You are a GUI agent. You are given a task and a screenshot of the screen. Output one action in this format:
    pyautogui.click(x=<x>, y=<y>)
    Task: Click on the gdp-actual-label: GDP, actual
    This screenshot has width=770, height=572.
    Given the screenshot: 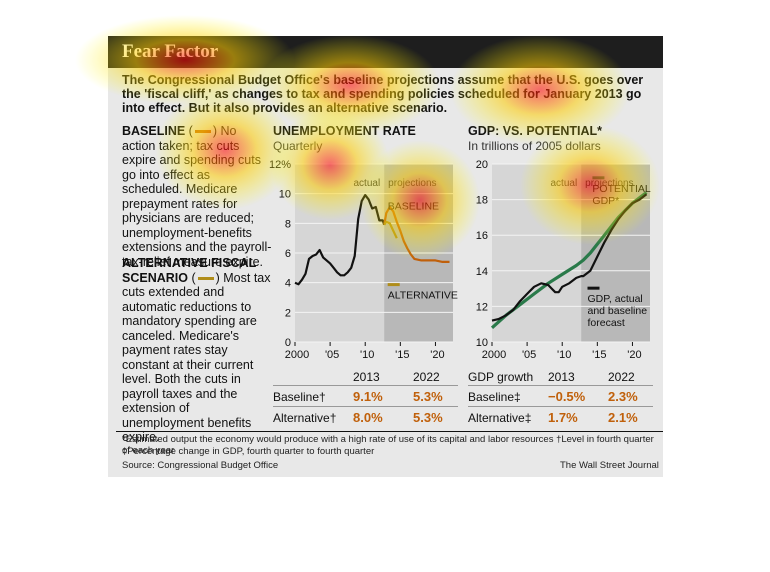 What is the action you would take?
    pyautogui.click(x=615, y=299)
    